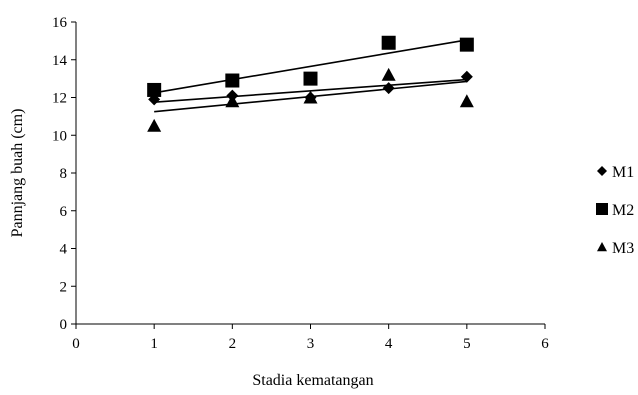  What do you see at coordinates (60, 61) in the screenshot?
I see `y-tick-label: 14` at bounding box center [60, 61].